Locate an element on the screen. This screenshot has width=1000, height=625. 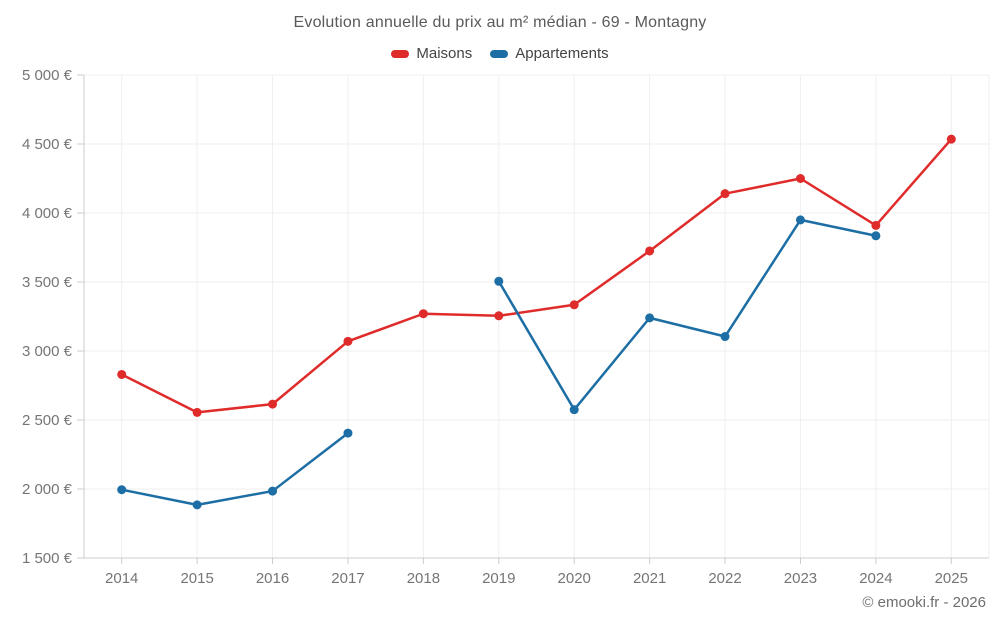
y-axis-label: 5 000 € is located at coordinates (47, 75).